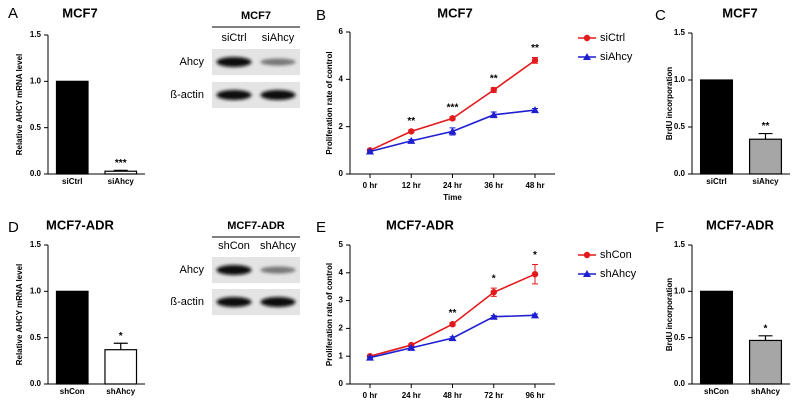 This screenshot has width=800, height=408. What do you see at coordinates (233, 38) in the screenshot?
I see `lane-label: siCtrl` at bounding box center [233, 38].